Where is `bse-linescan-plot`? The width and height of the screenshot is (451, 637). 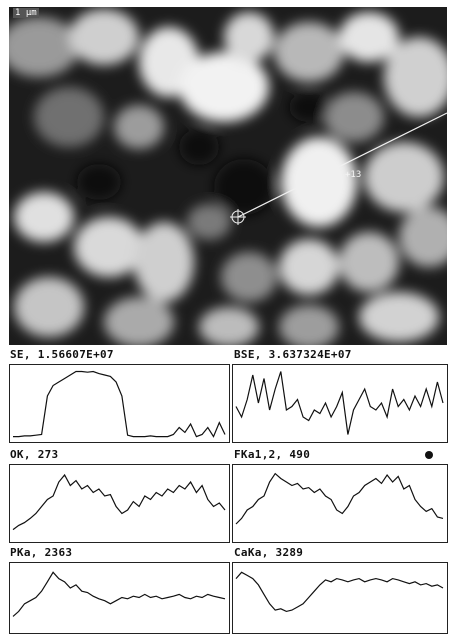 bse-linescan-plot is located at coordinates (340, 403).